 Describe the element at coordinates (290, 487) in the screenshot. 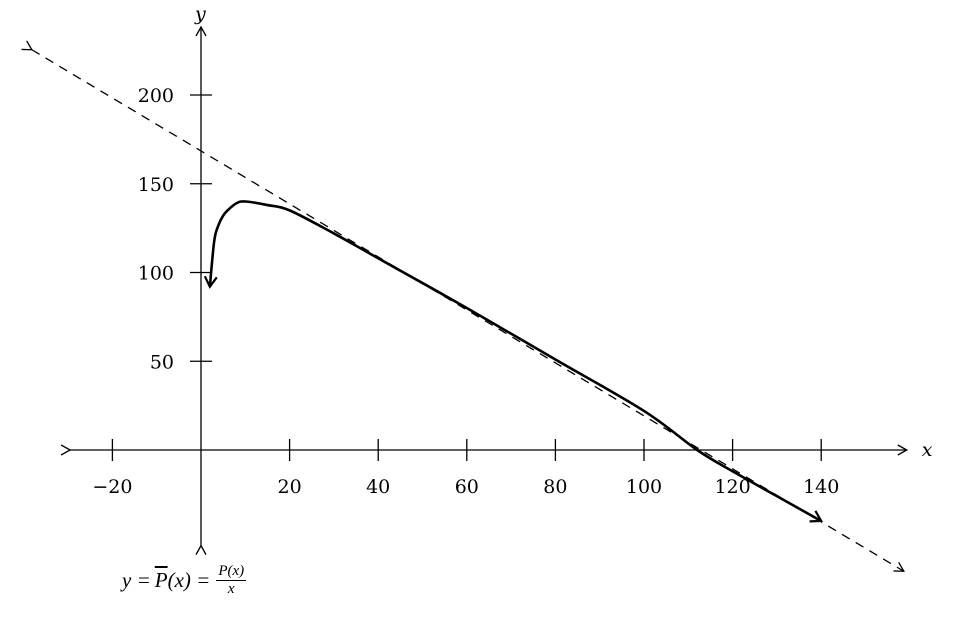

I see `x-tick-label: 20` at that location.